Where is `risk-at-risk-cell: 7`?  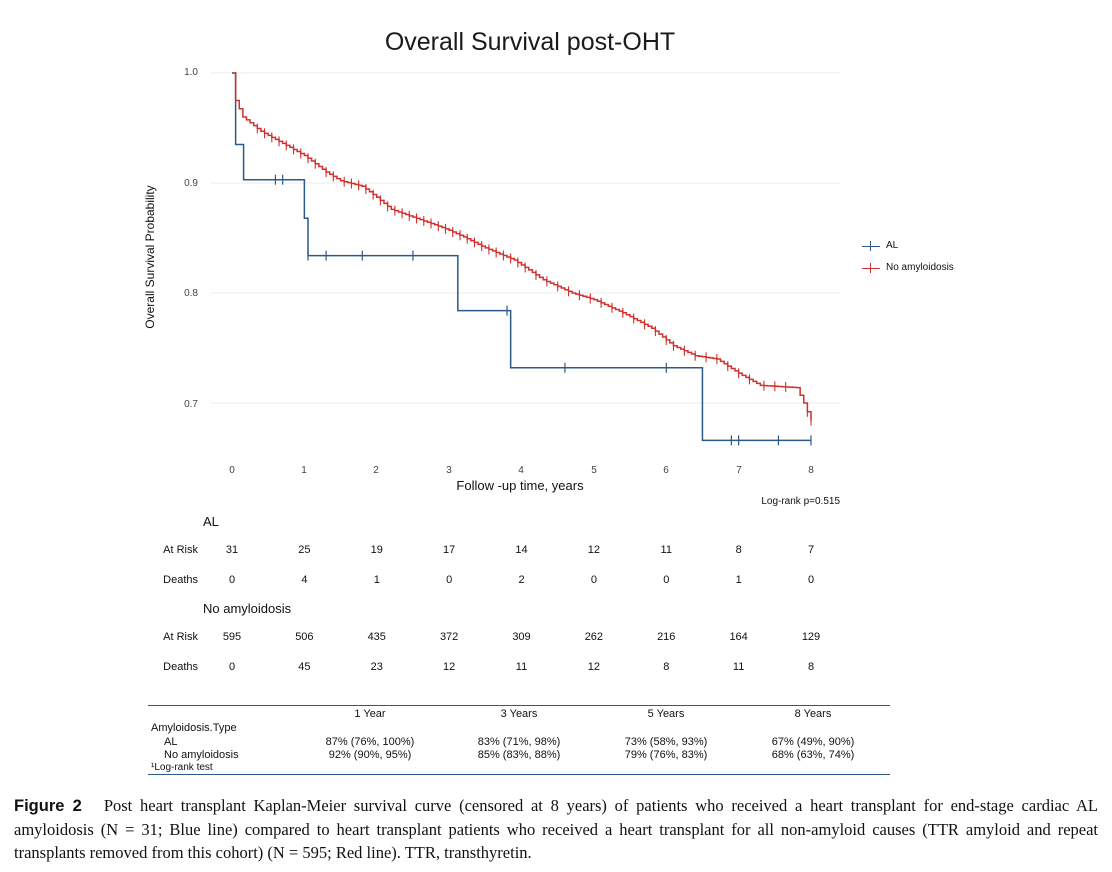
risk-at-risk-cell: 7 is located at coordinates (811, 550).